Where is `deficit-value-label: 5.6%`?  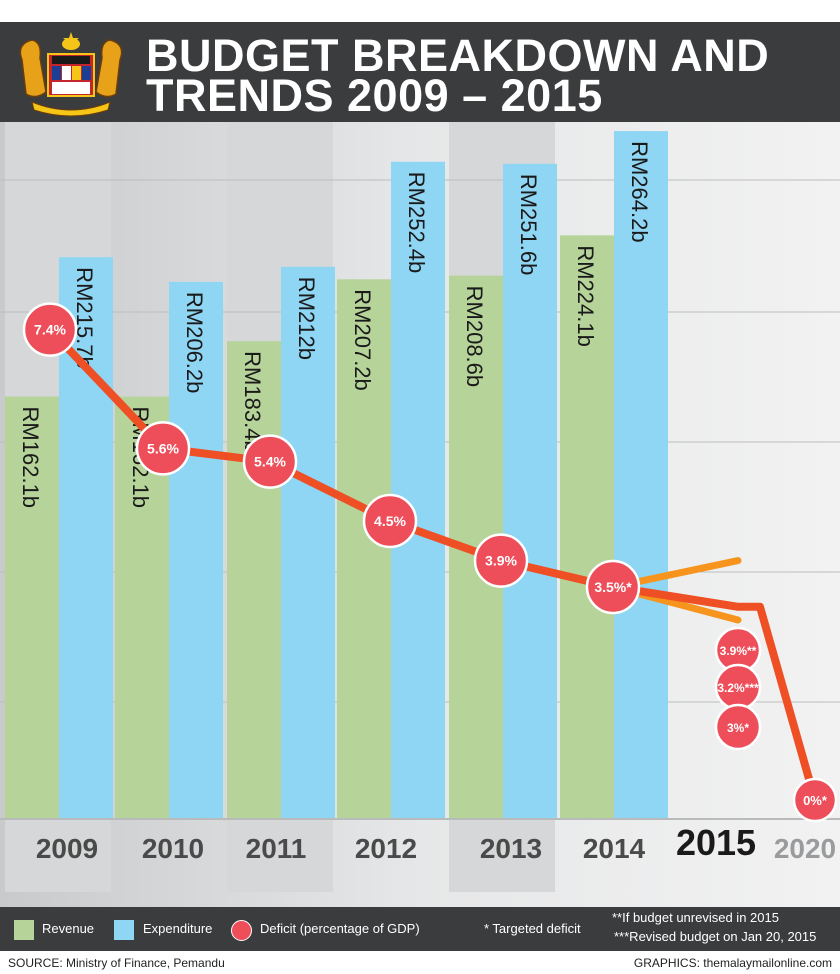 deficit-value-label: 5.6% is located at coordinates (163, 448).